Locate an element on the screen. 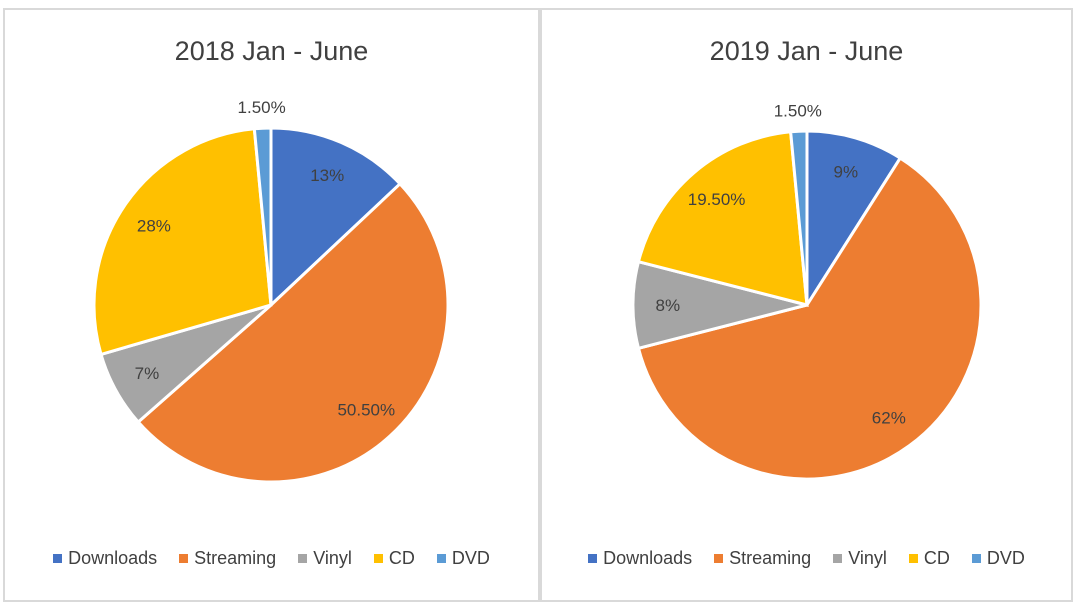 This screenshot has height=605, width=1076. data-label-cd: 28% is located at coordinates (154, 225).